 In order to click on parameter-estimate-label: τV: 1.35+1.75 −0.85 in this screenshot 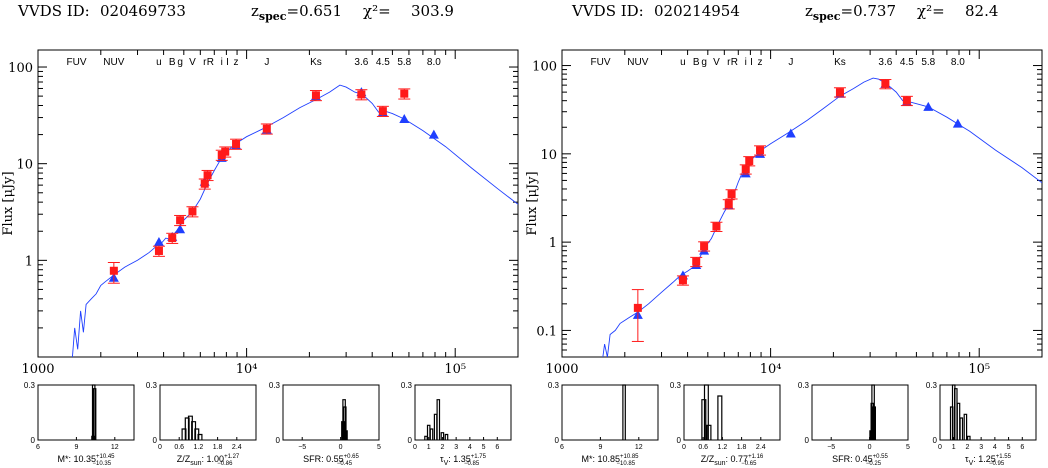, I will do `click(463, 460)`.